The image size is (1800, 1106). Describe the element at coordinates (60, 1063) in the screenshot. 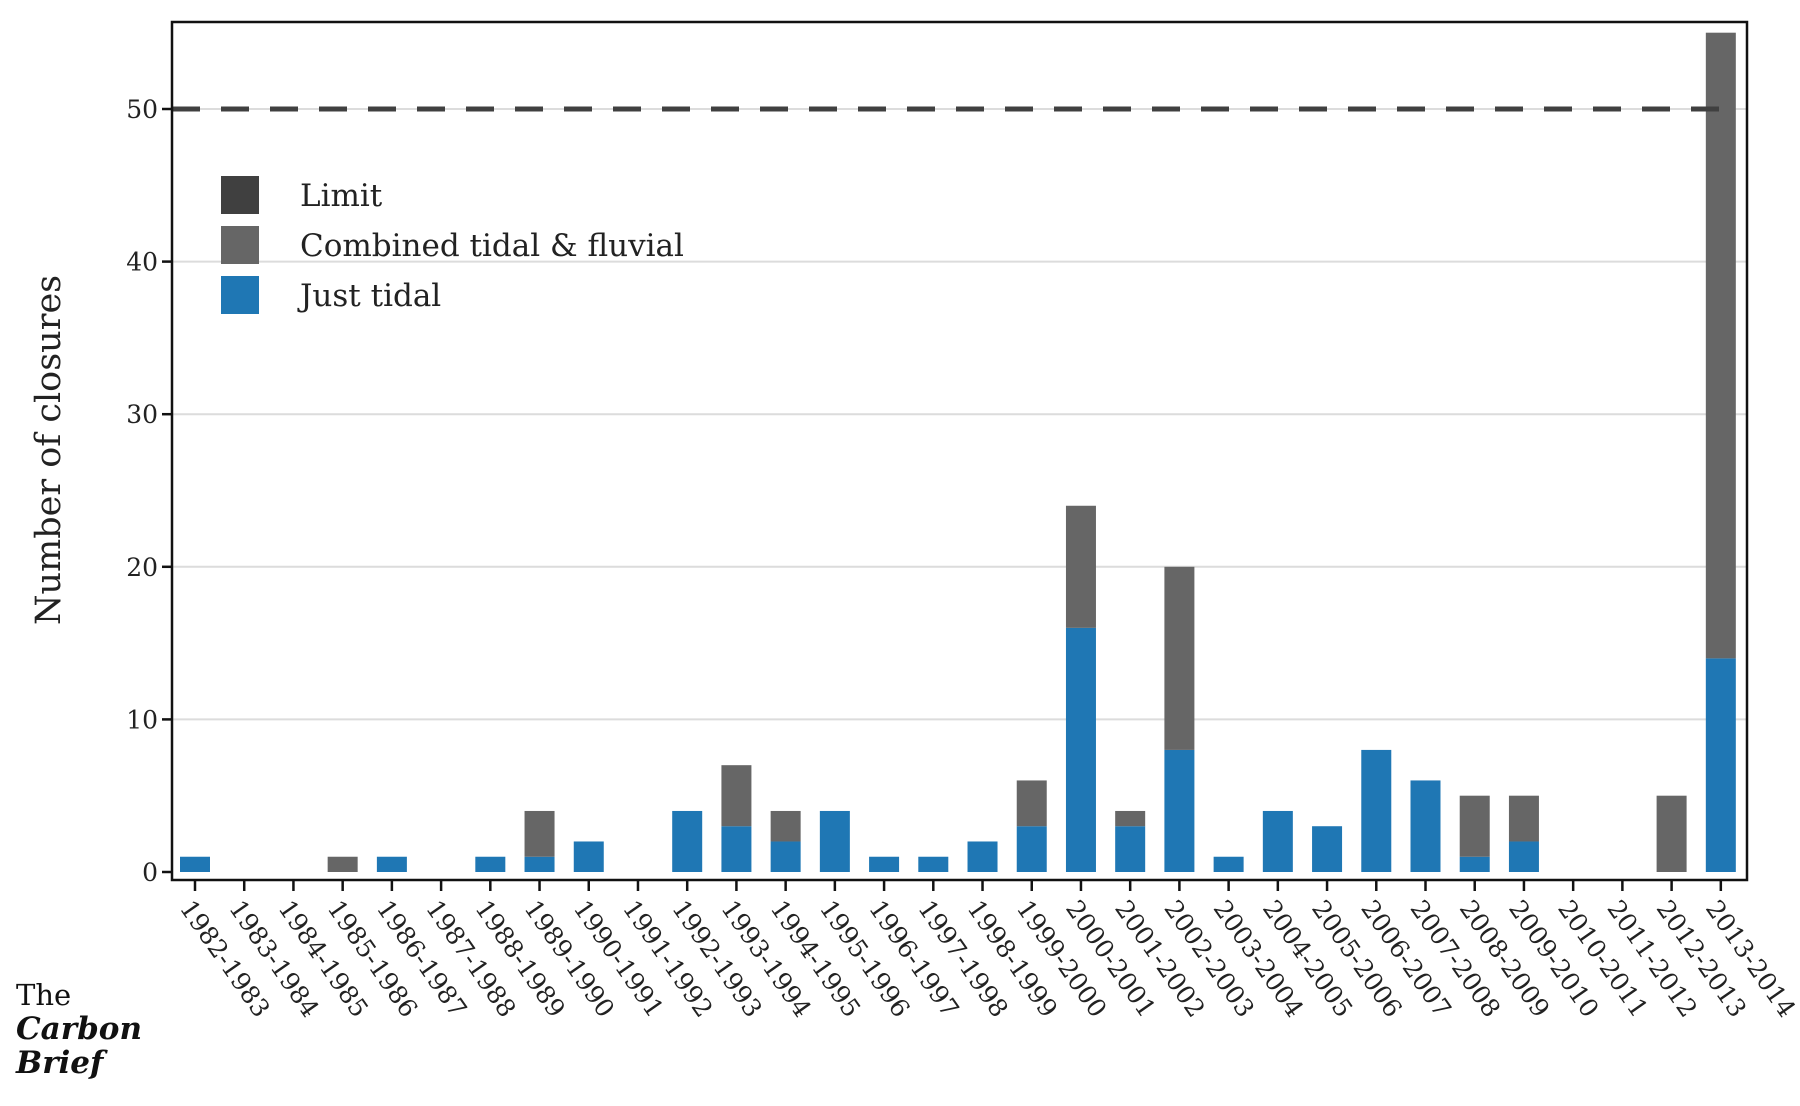

I see `logo-line-brief: Brief` at that location.